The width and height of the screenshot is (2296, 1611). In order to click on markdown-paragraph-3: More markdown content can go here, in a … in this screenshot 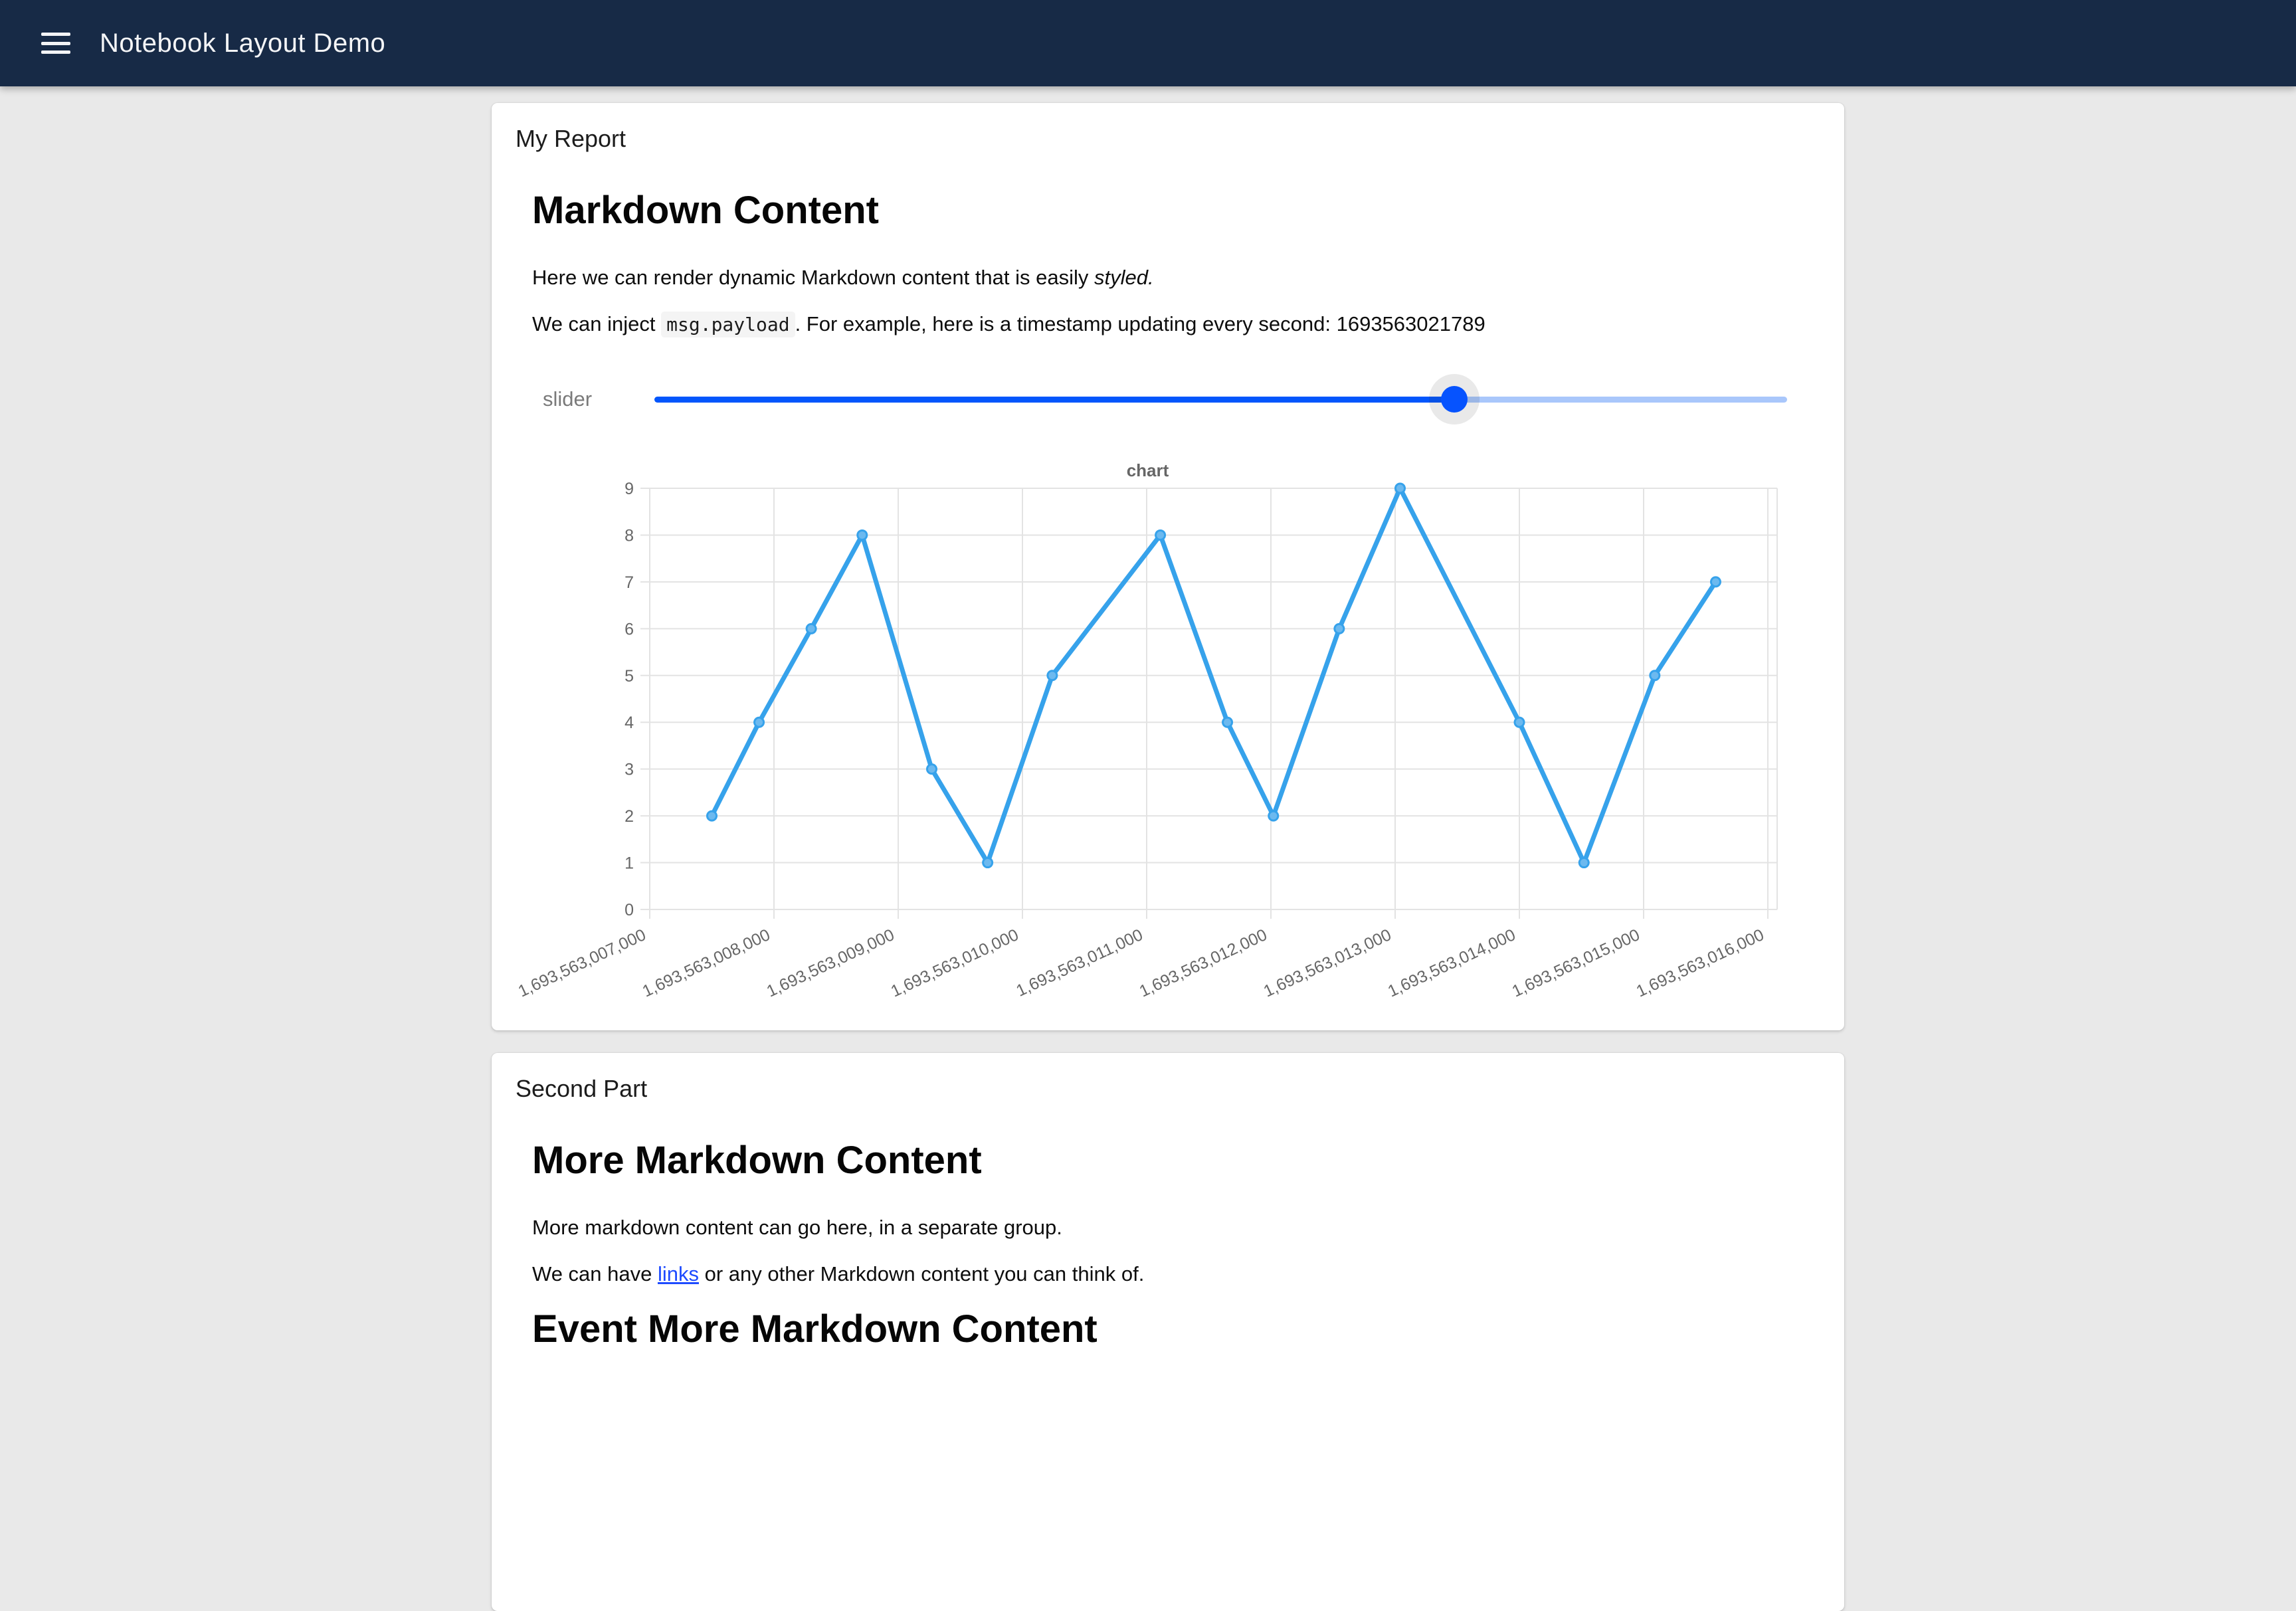, I will do `click(797, 1227)`.